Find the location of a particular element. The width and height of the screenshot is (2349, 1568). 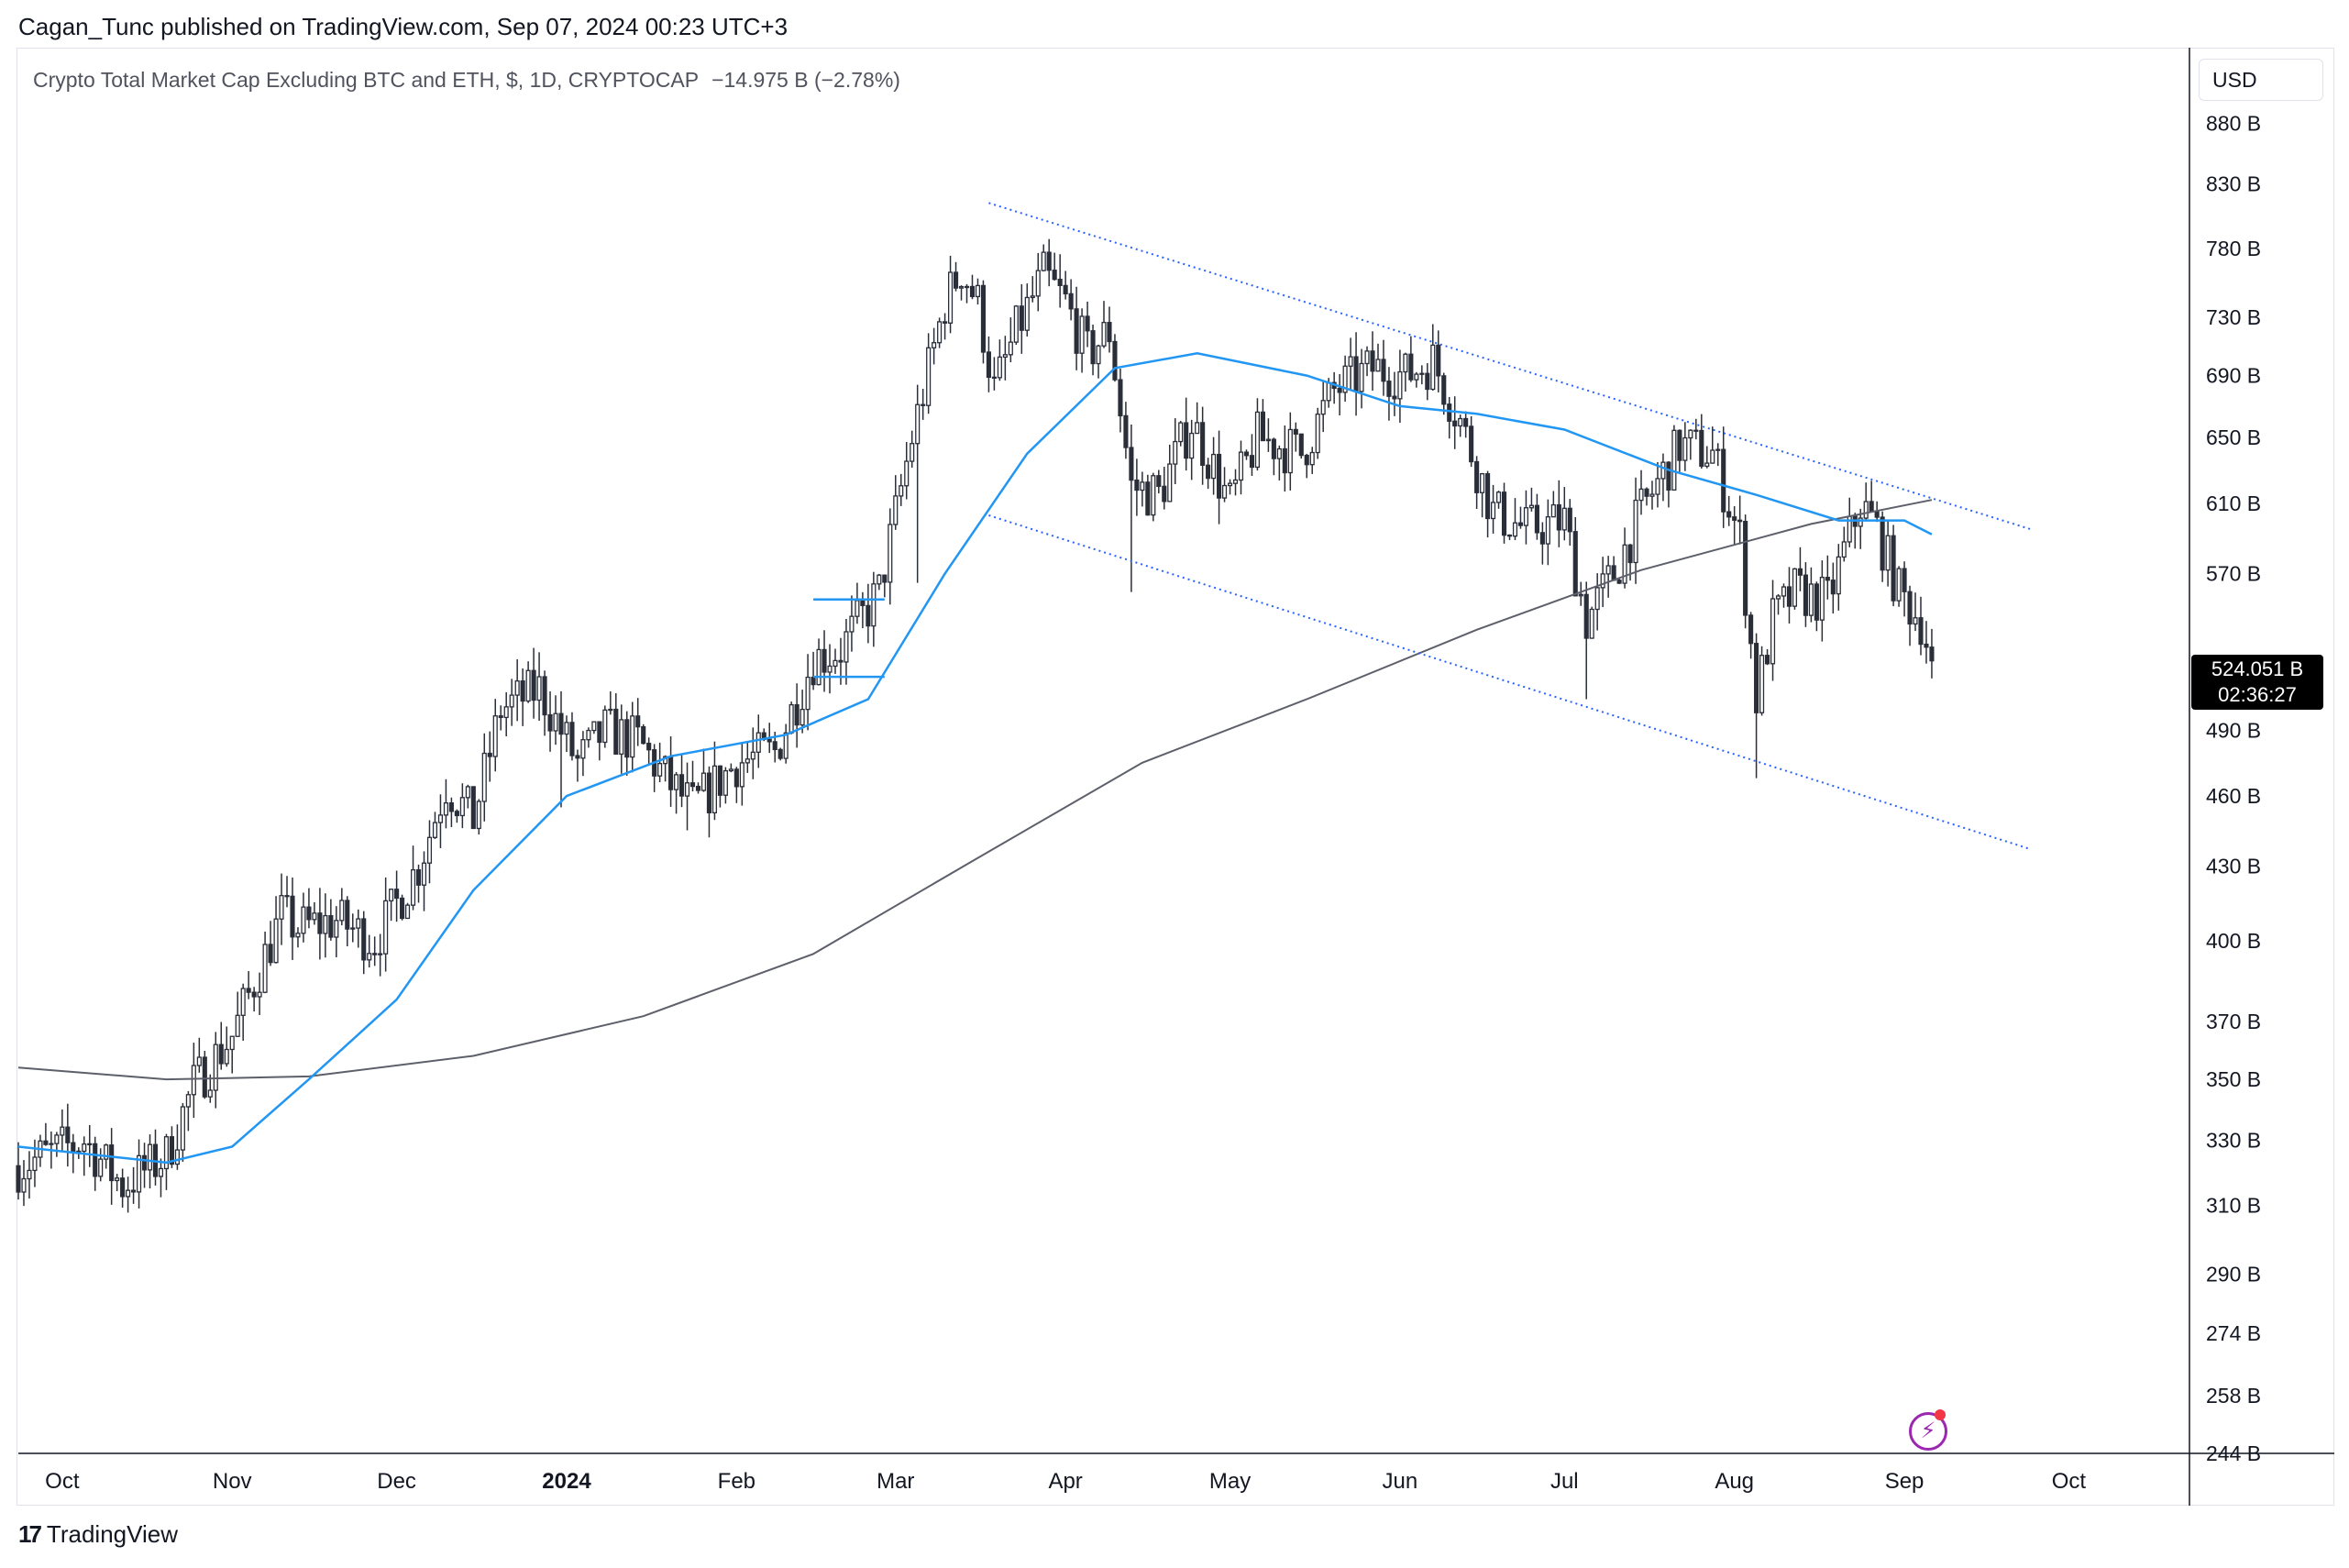

time-tick-label: Apr is located at coordinates (1065, 1482).